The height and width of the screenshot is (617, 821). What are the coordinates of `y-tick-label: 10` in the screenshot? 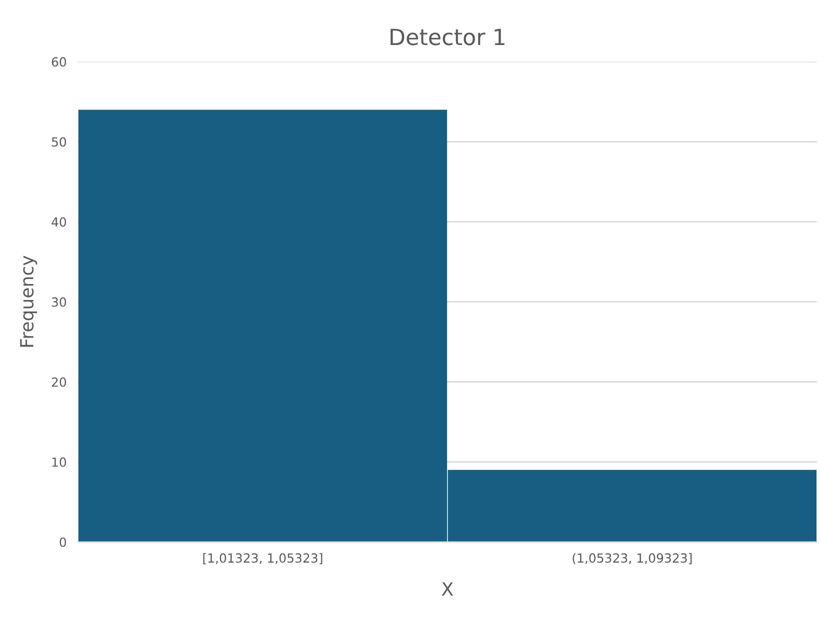 It's located at (59, 462).